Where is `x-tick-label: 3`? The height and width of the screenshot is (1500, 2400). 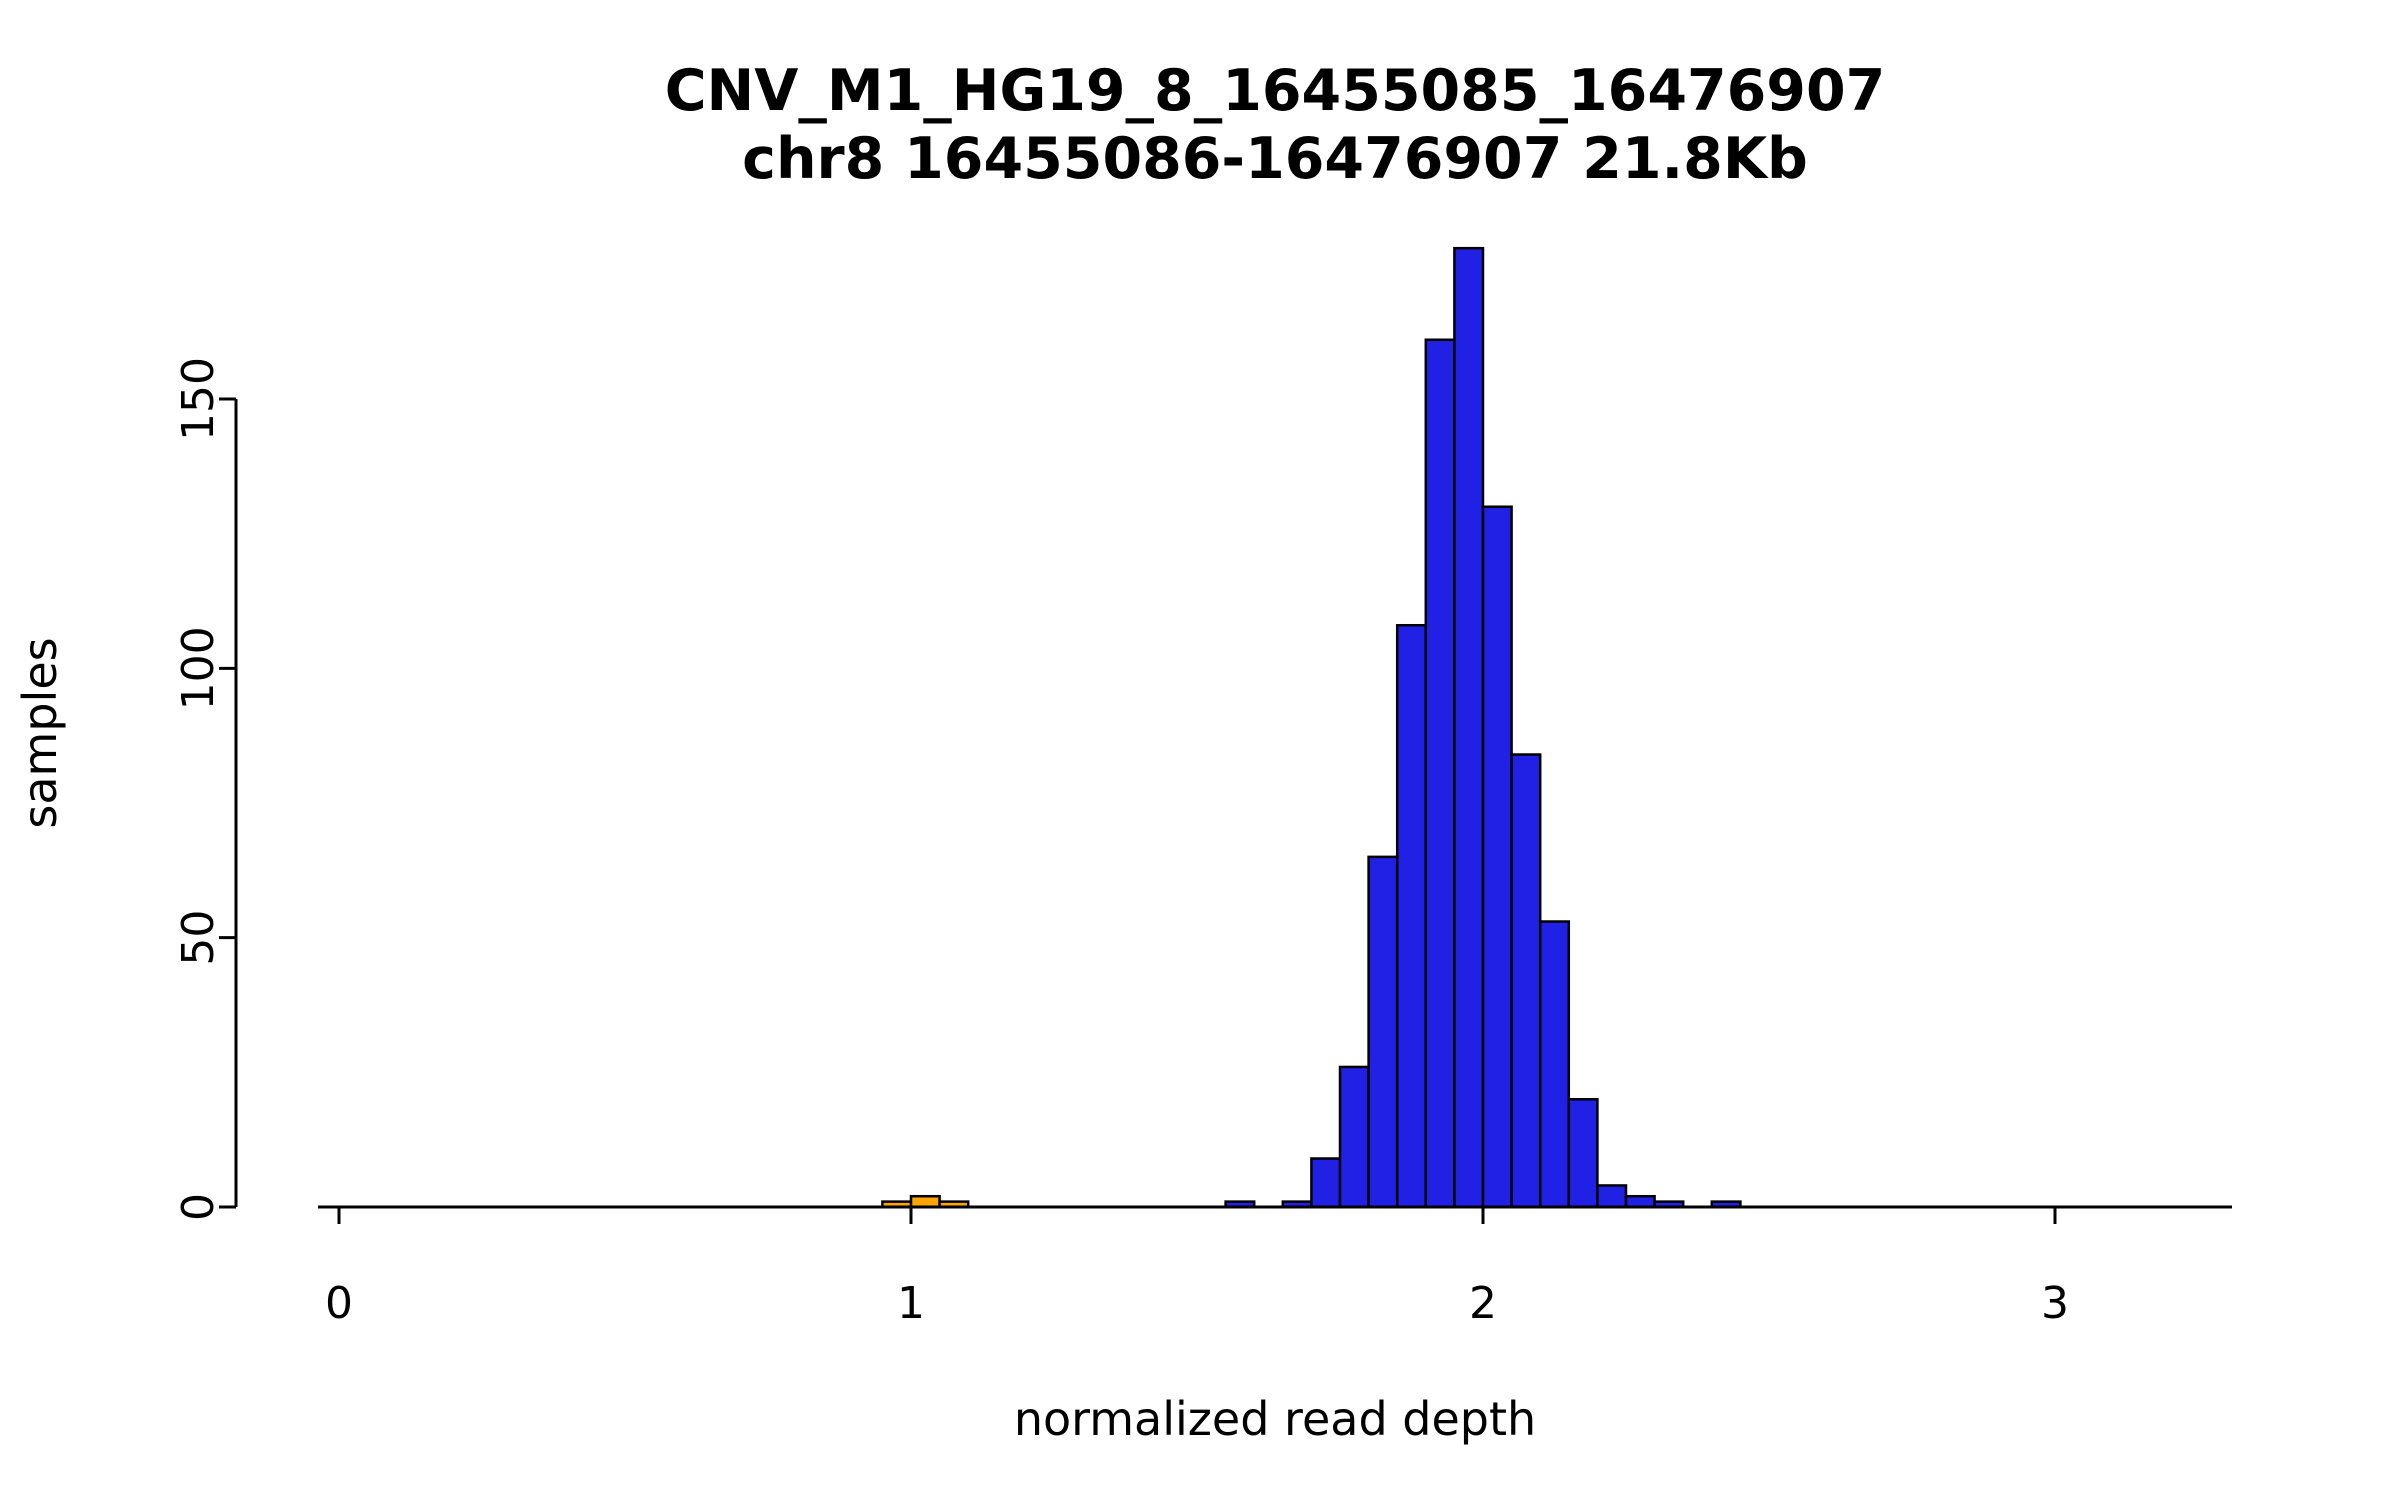 x-tick-label: 3 is located at coordinates (2055, 1303).